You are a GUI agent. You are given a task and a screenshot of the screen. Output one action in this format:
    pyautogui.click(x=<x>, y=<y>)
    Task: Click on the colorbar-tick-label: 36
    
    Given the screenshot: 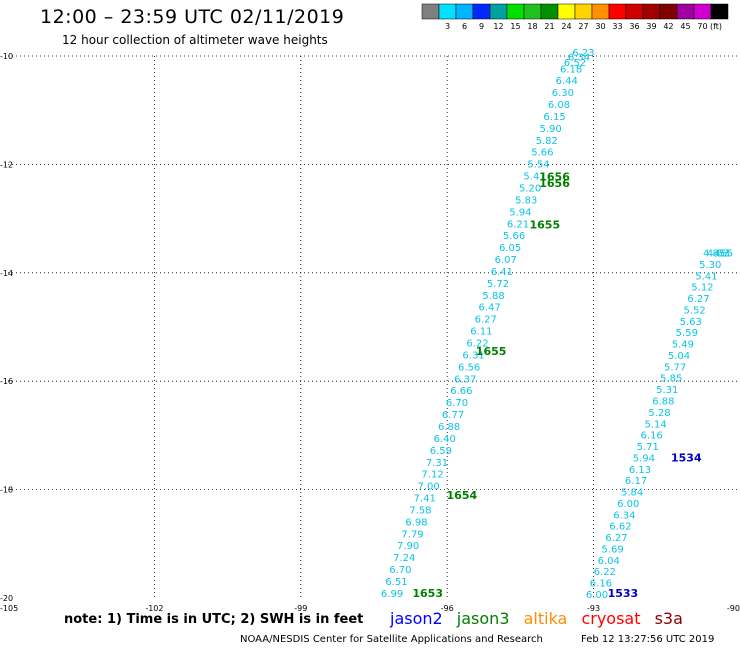 What is the action you would take?
    pyautogui.click(x=634, y=26)
    